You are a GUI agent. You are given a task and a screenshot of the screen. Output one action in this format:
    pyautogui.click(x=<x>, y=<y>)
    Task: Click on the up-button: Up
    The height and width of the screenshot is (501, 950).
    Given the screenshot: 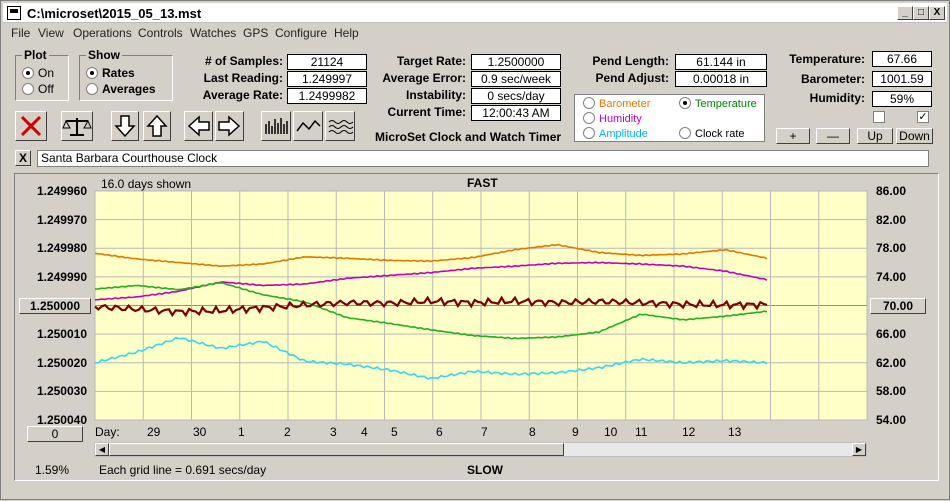 What is the action you would take?
    pyautogui.click(x=875, y=136)
    